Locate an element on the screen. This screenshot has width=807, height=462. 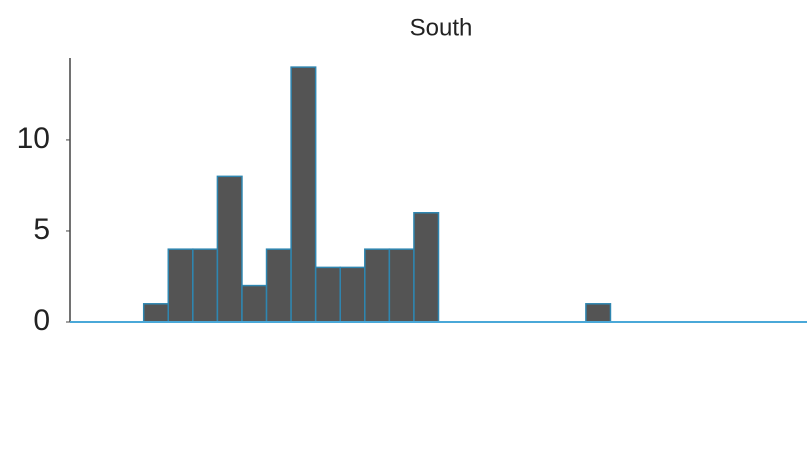
y-tick-label: 10 is located at coordinates (33, 138).